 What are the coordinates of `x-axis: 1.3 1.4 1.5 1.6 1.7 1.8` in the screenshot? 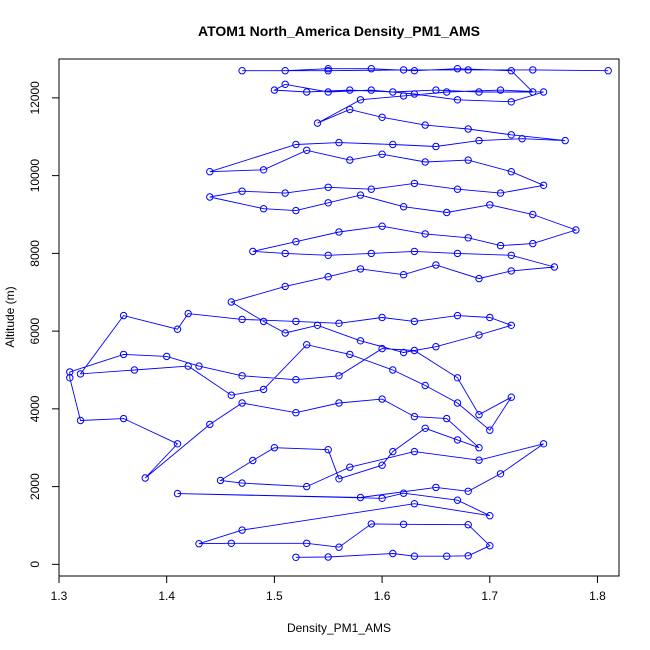 It's located at (328, 589).